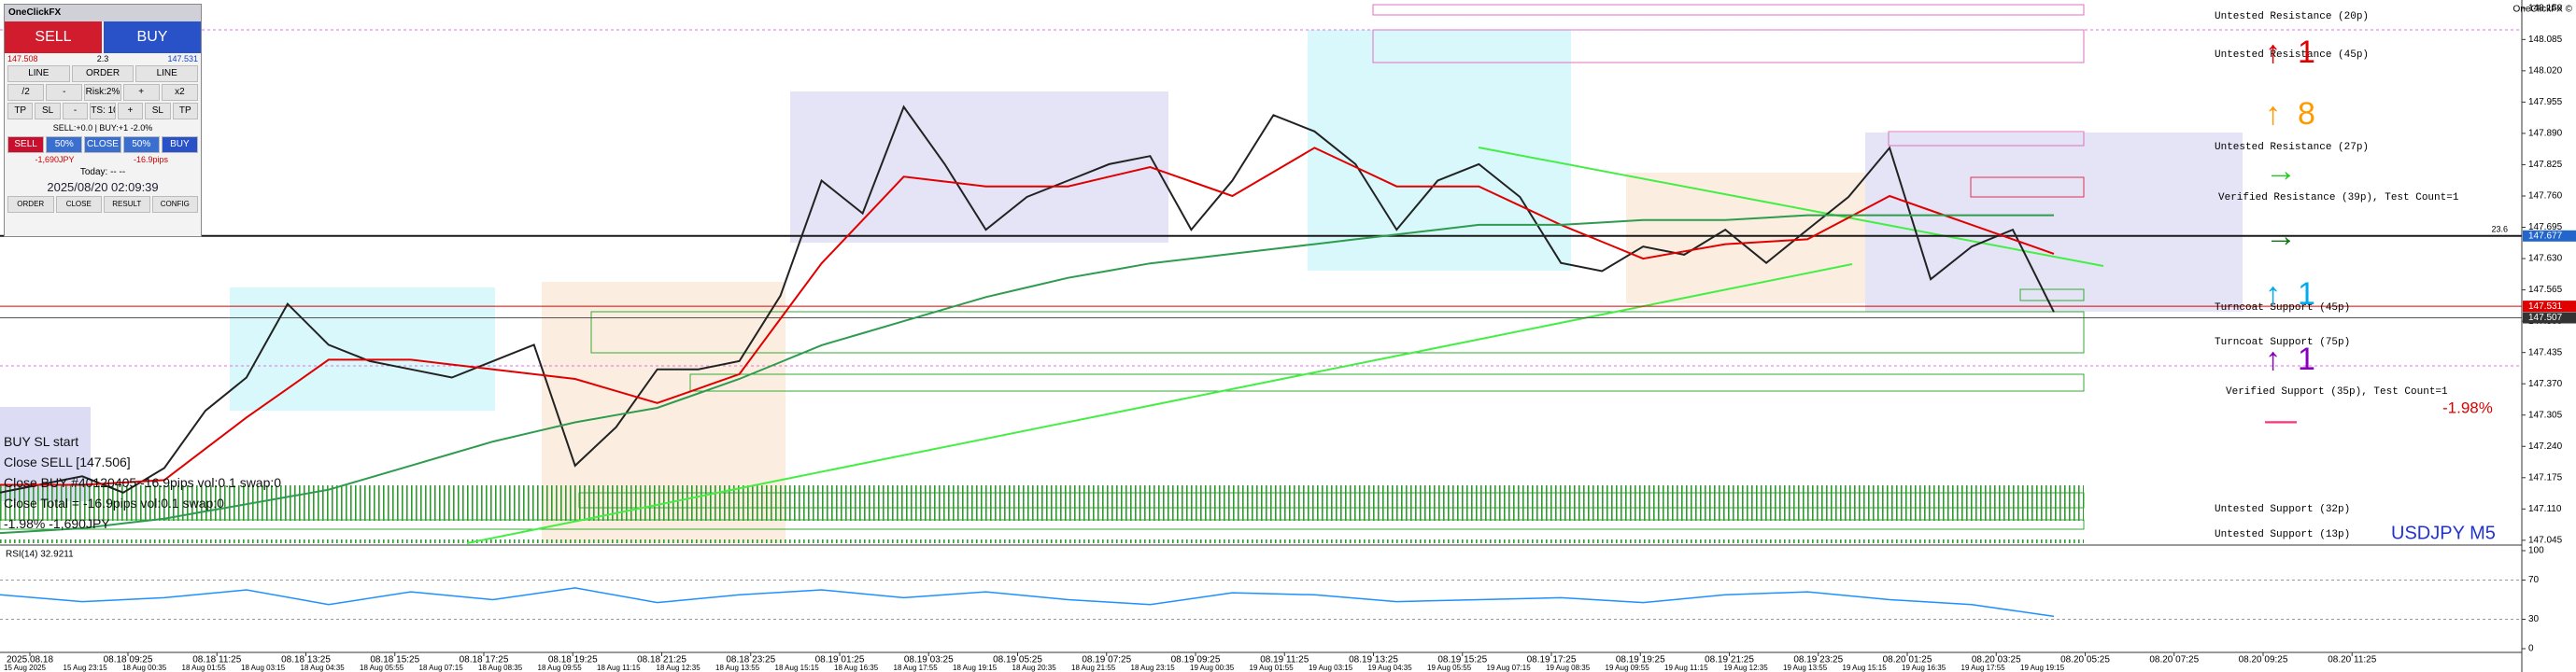 This screenshot has width=2576, height=672. I want to click on signal-arrow: —, so click(2281, 420).